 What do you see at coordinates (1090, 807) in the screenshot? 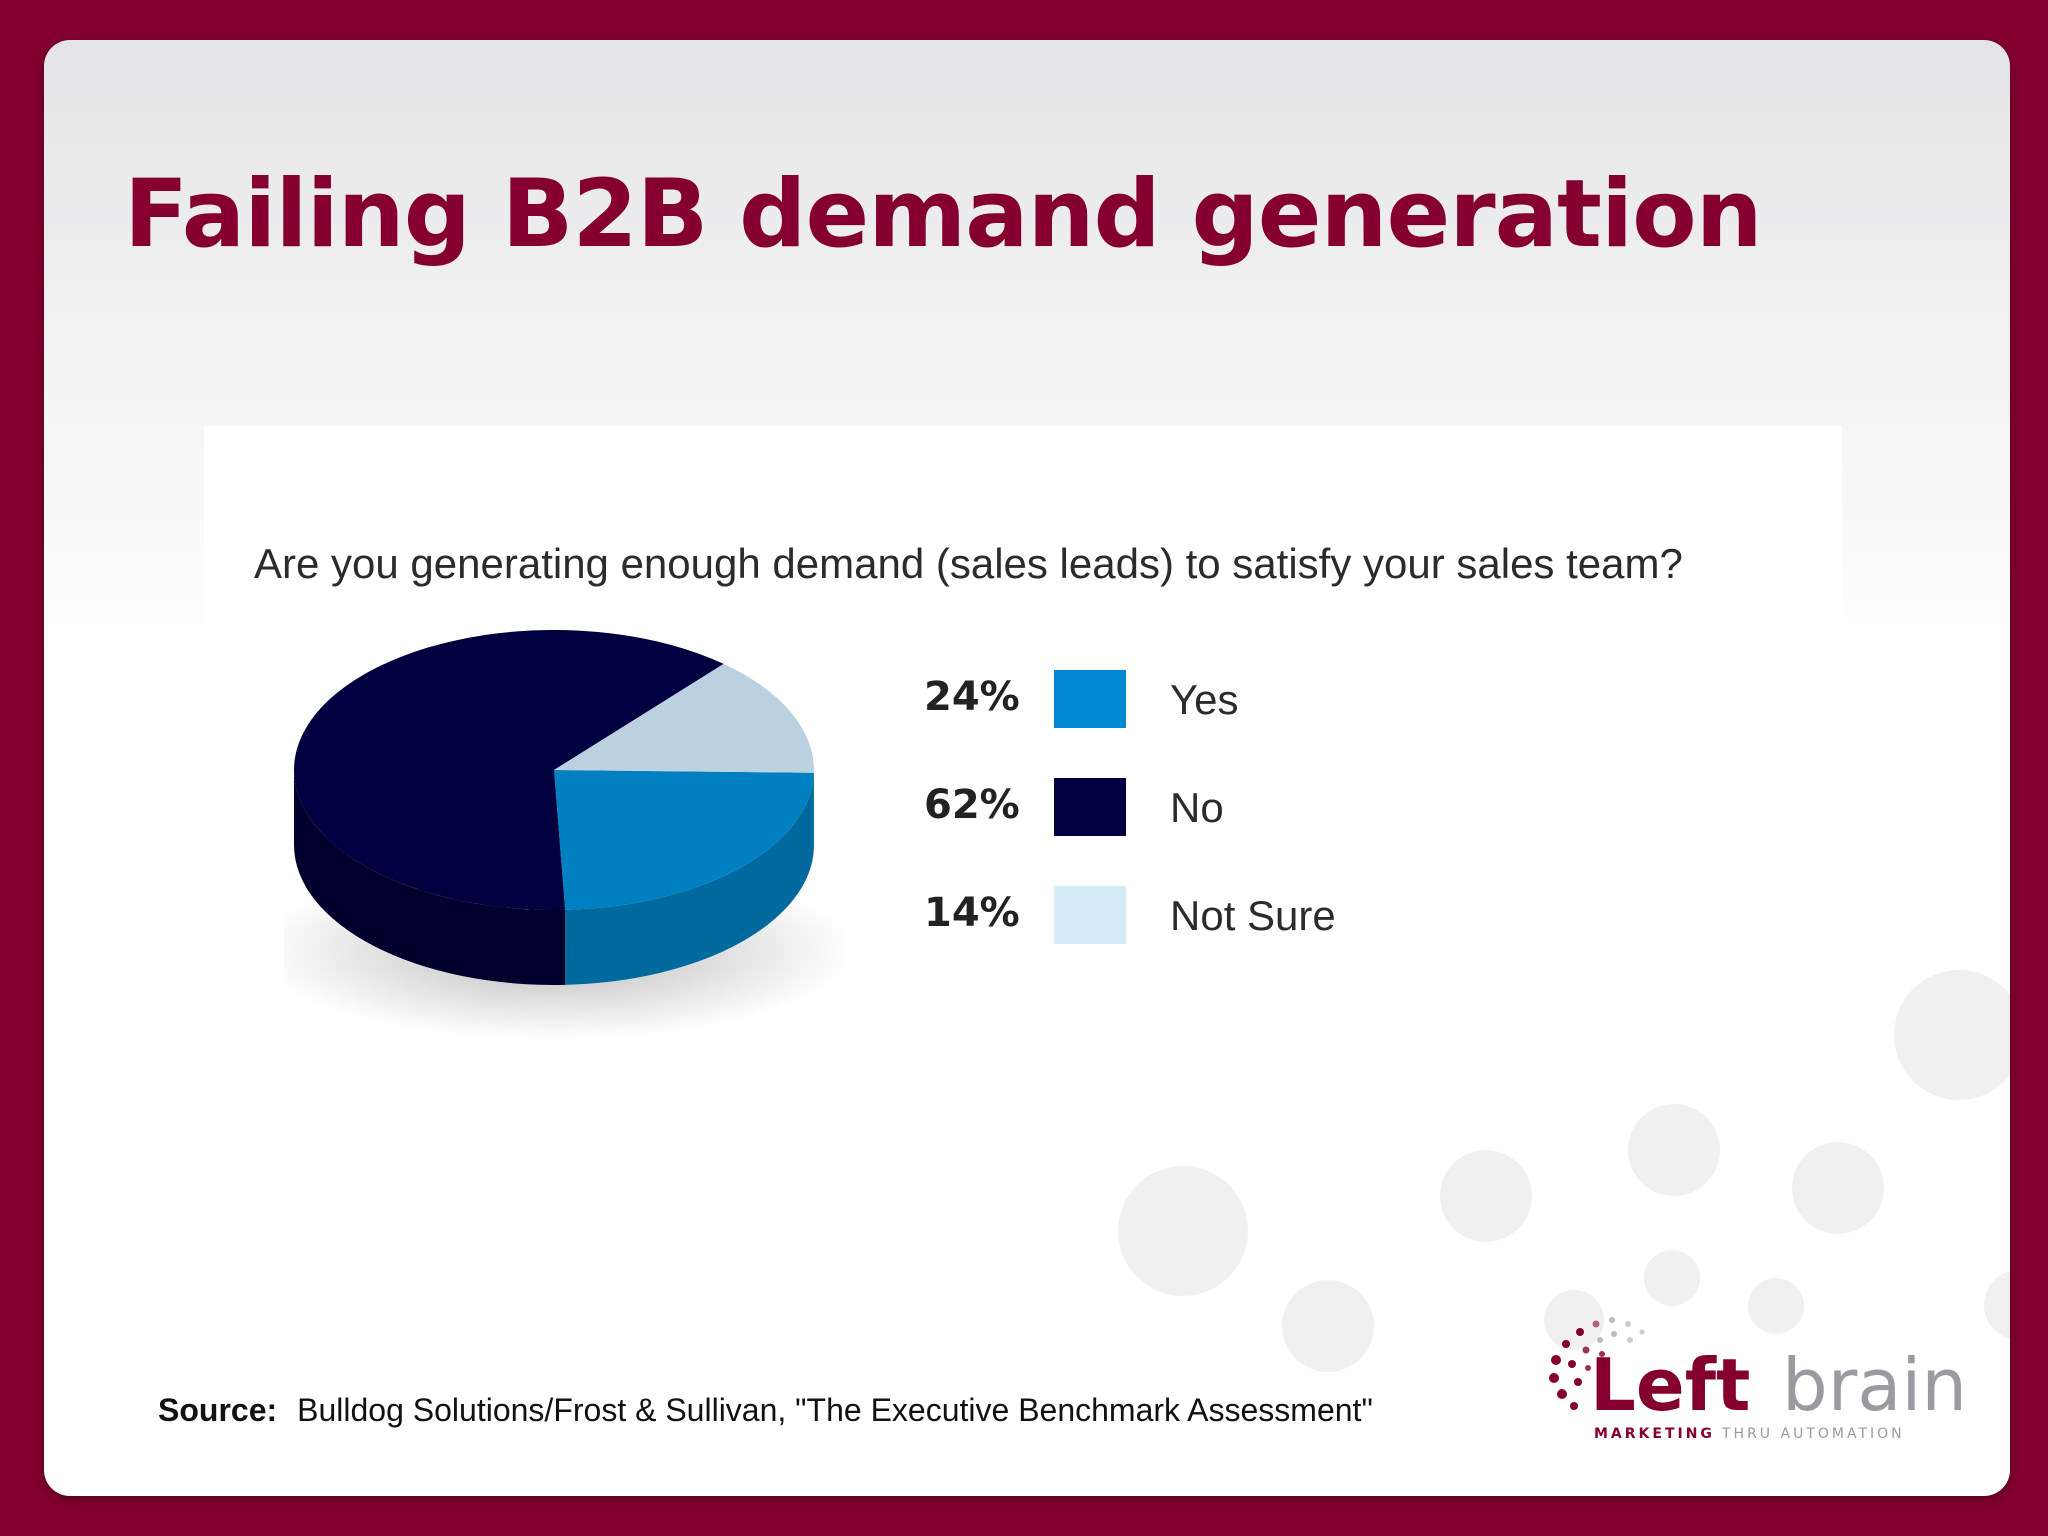
I see `legend-swatch-no` at bounding box center [1090, 807].